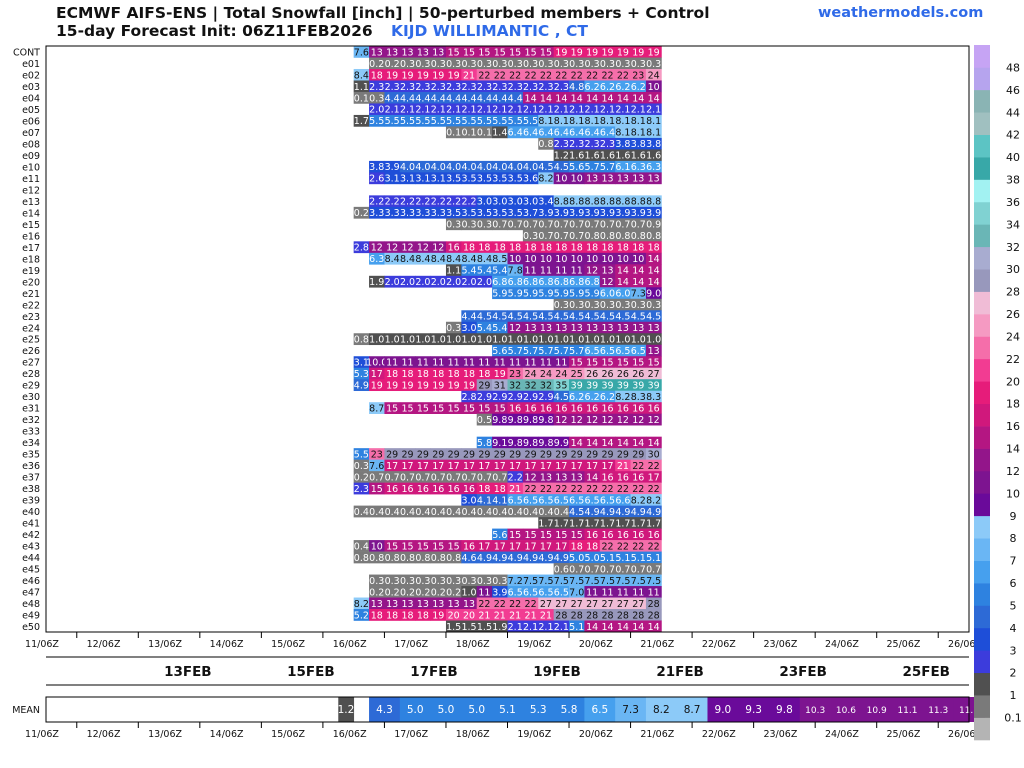 The width and height of the screenshot is (1024, 768). Describe the element at coordinates (500, 454) in the screenshot. I see `cell-label: 29` at that location.